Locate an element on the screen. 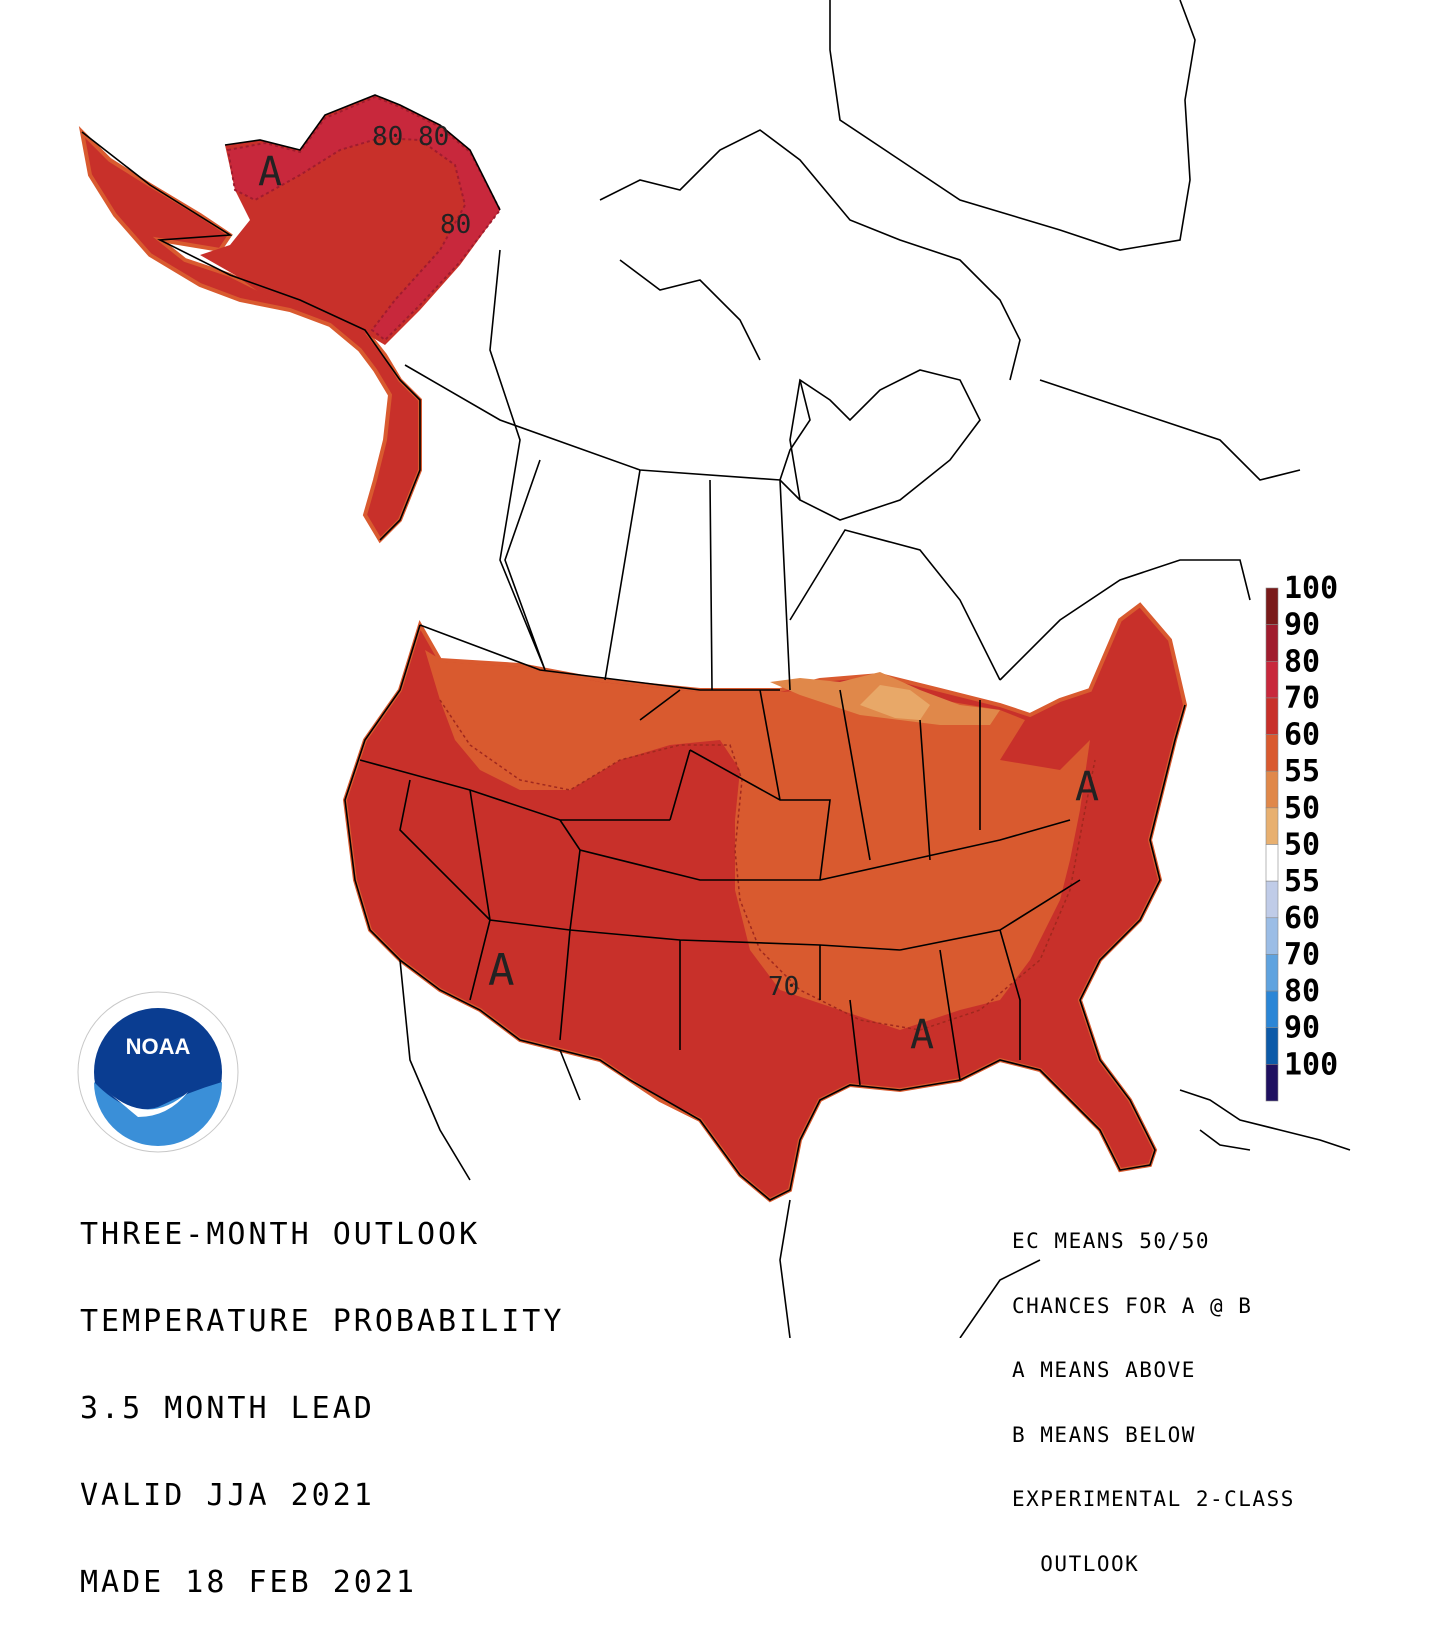 This screenshot has height=1626, width=1440. alaska-80-label-b: 80 is located at coordinates (433, 137).